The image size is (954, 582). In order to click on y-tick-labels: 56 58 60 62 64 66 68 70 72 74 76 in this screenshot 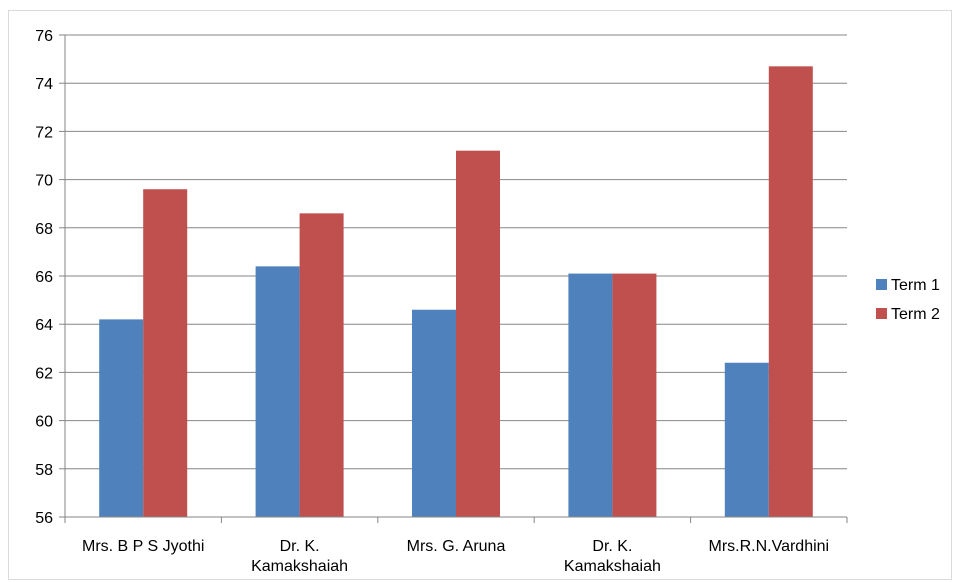, I will do `click(44, 277)`.